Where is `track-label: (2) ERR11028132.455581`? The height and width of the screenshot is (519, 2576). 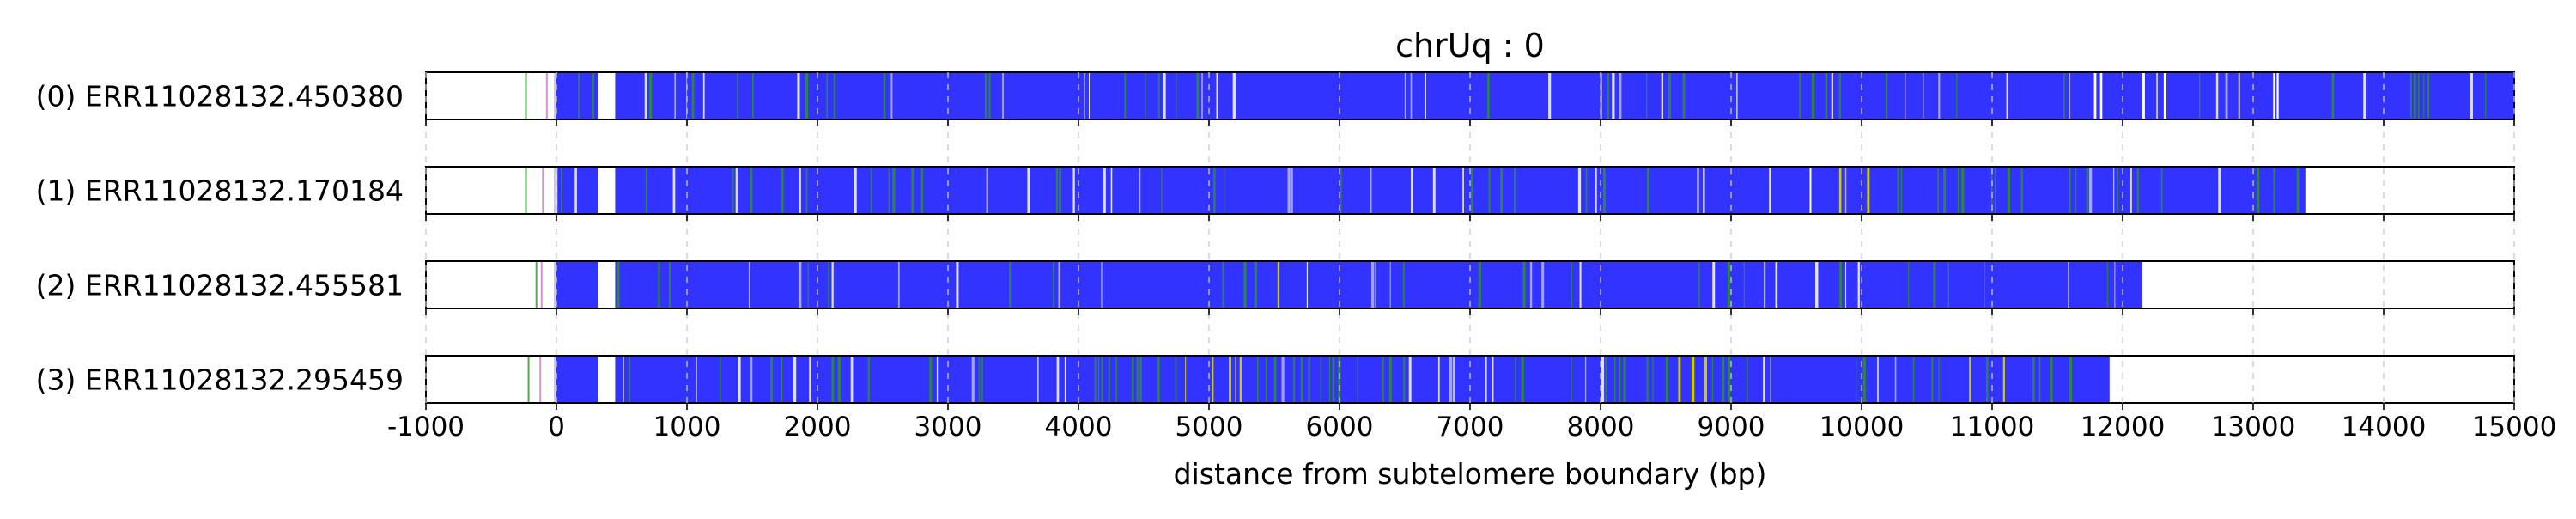 track-label: (2) ERR11028132.455581 is located at coordinates (220, 285).